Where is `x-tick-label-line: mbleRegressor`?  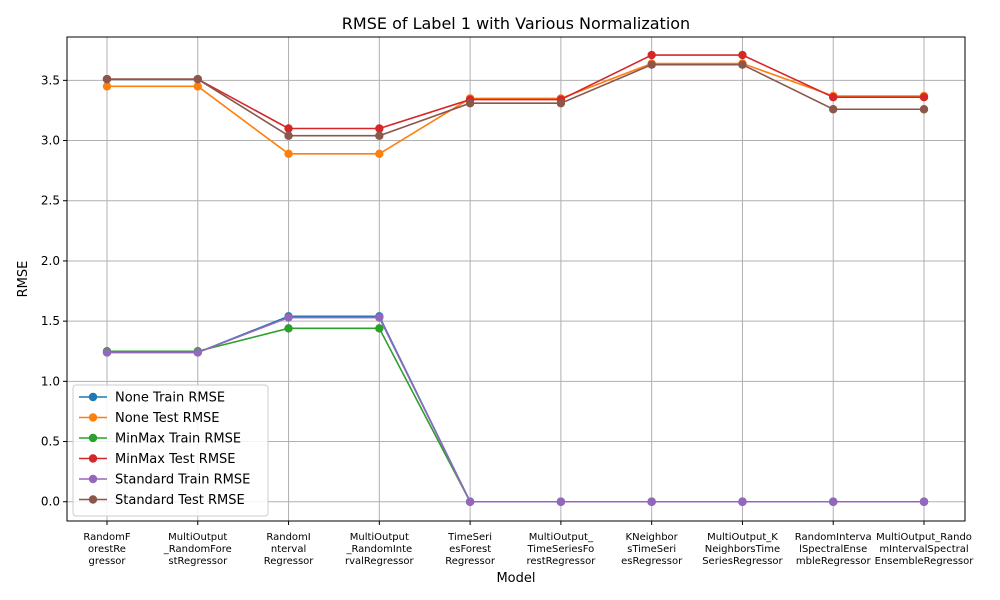 x-tick-label-line: mbleRegressor is located at coordinates (834, 561).